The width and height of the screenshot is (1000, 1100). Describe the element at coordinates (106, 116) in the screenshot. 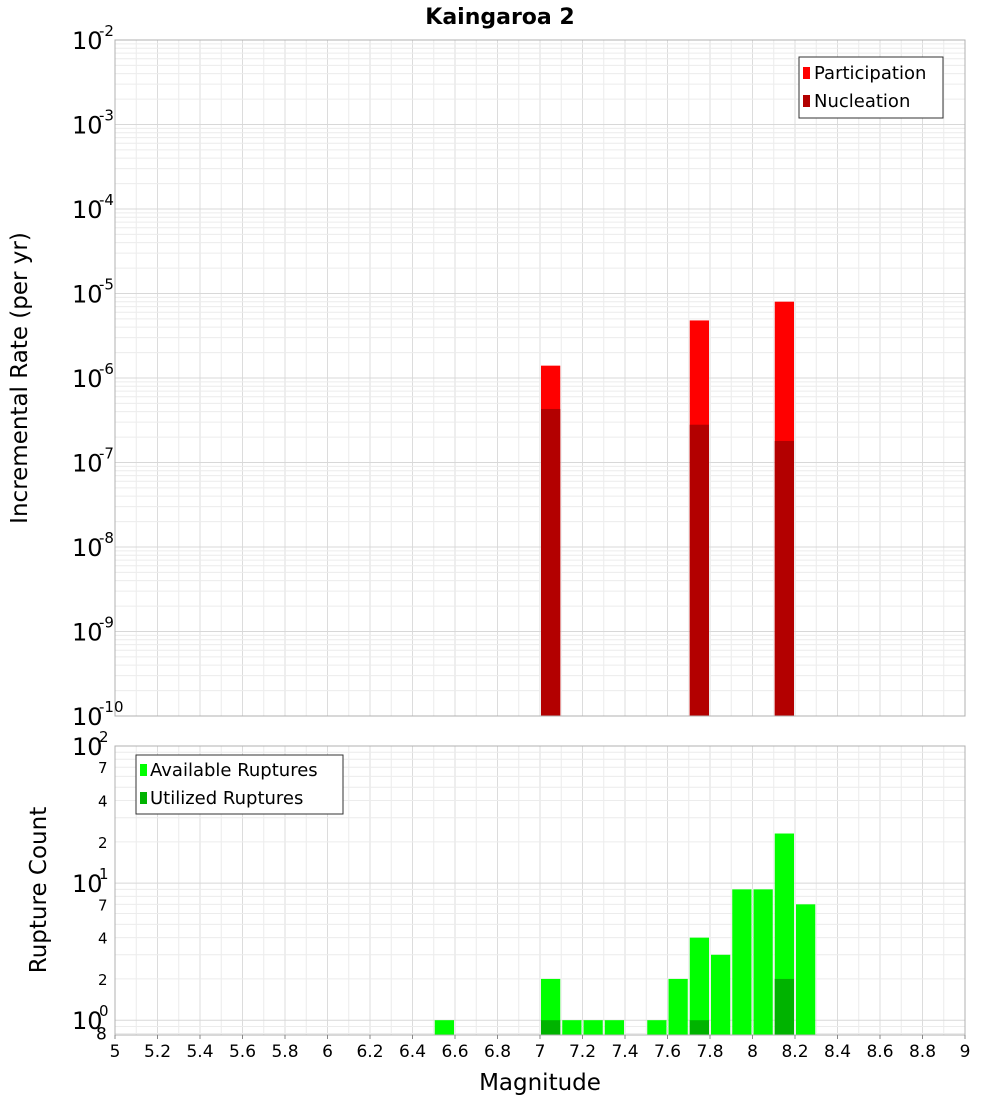

I see `top-y-tick-exponent: -3` at that location.